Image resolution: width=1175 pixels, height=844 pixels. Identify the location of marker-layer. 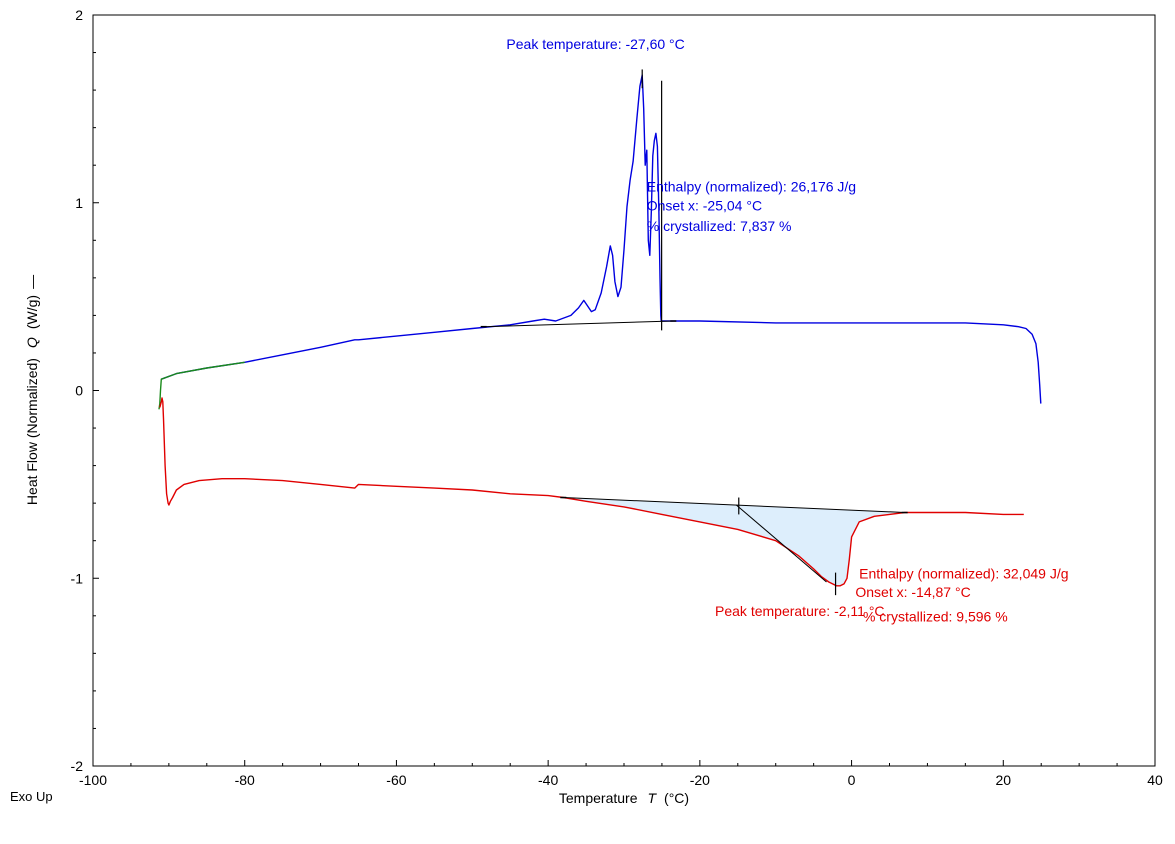
(739, 332).